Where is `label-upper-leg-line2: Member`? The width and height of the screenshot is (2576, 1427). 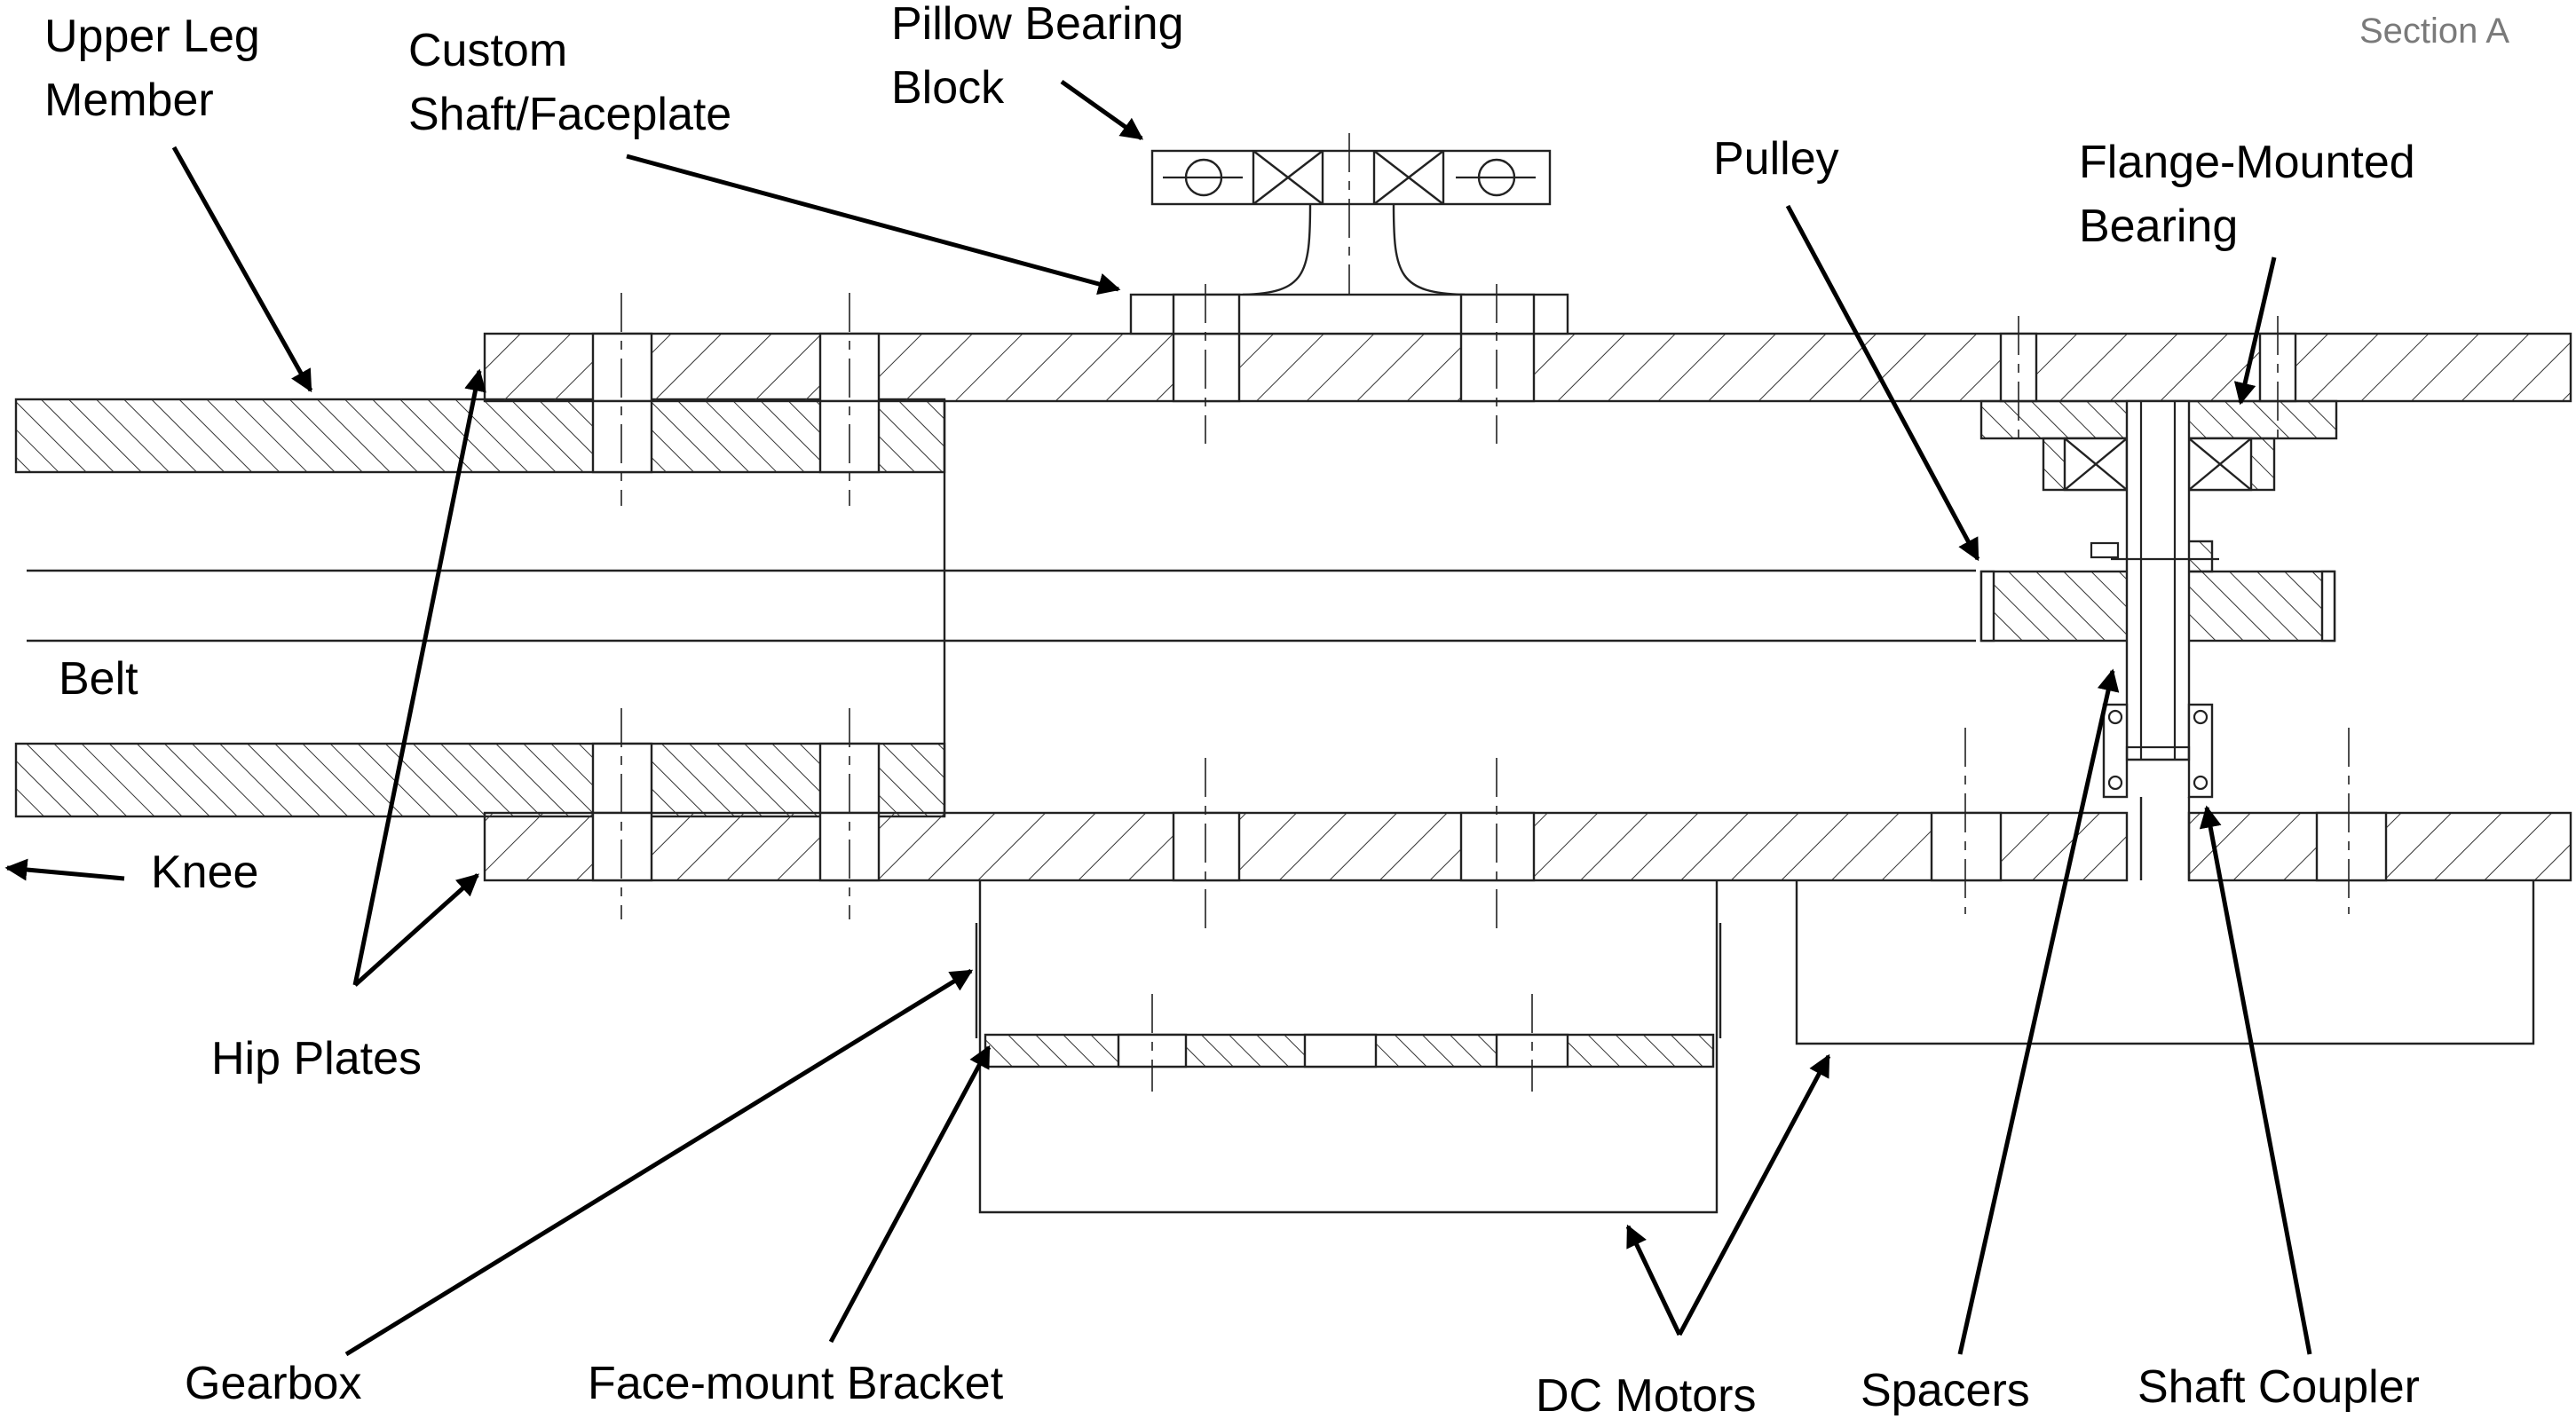 label-upper-leg-line2: Member is located at coordinates (129, 101).